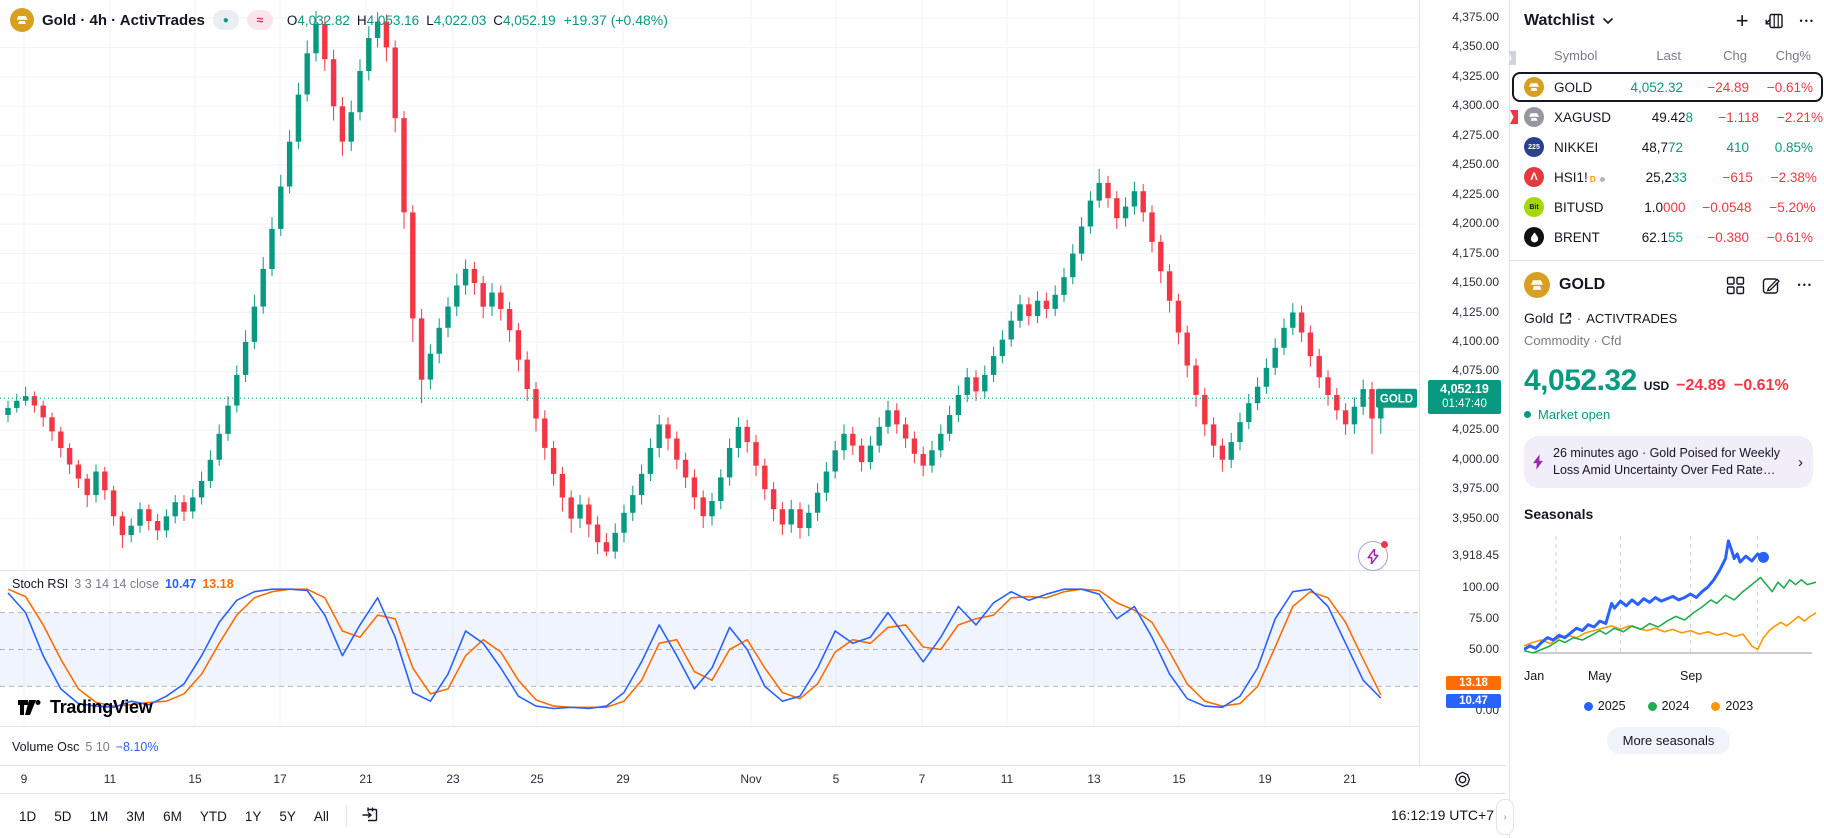 The image size is (1824, 838). I want to click on add-symbol-button: +, so click(1742, 20).